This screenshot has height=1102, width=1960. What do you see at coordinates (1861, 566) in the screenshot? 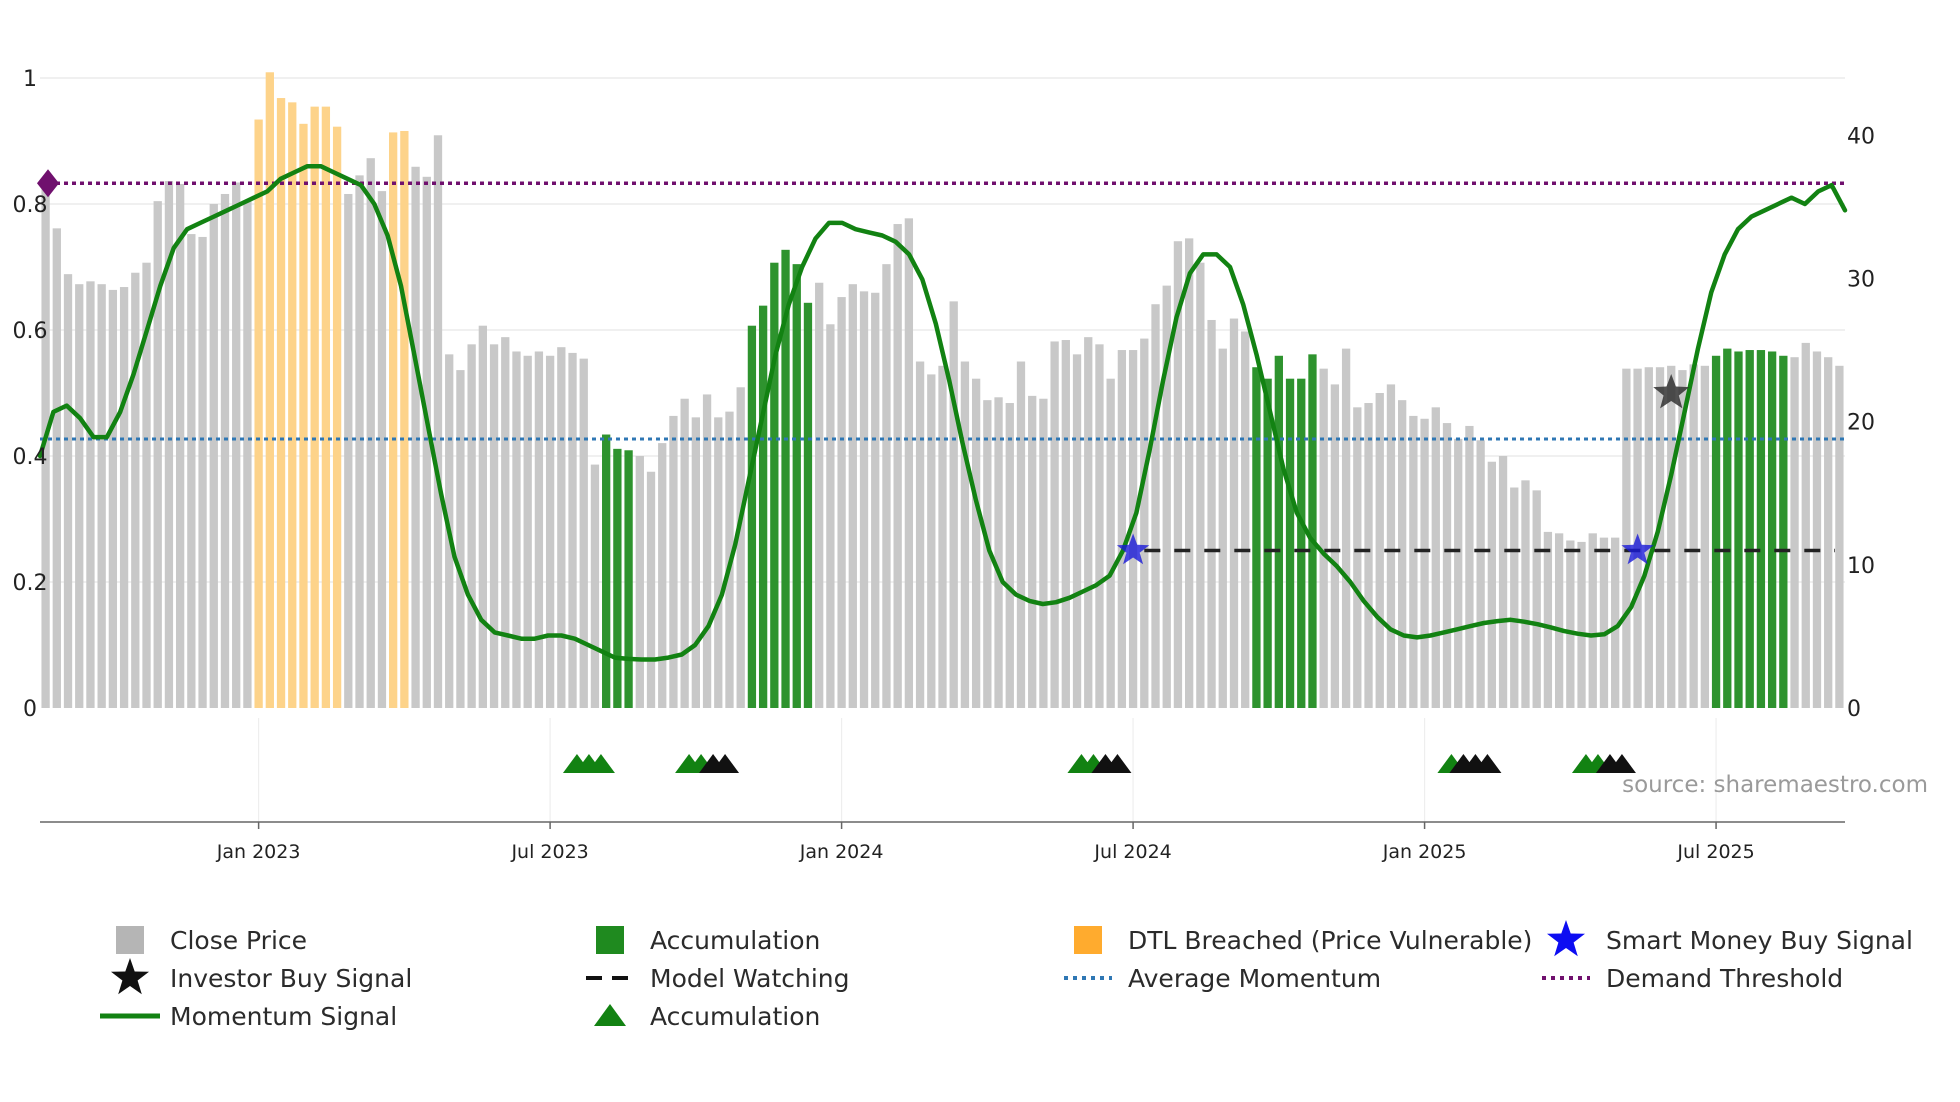
I see `right-axis-tick: 10` at bounding box center [1861, 566].